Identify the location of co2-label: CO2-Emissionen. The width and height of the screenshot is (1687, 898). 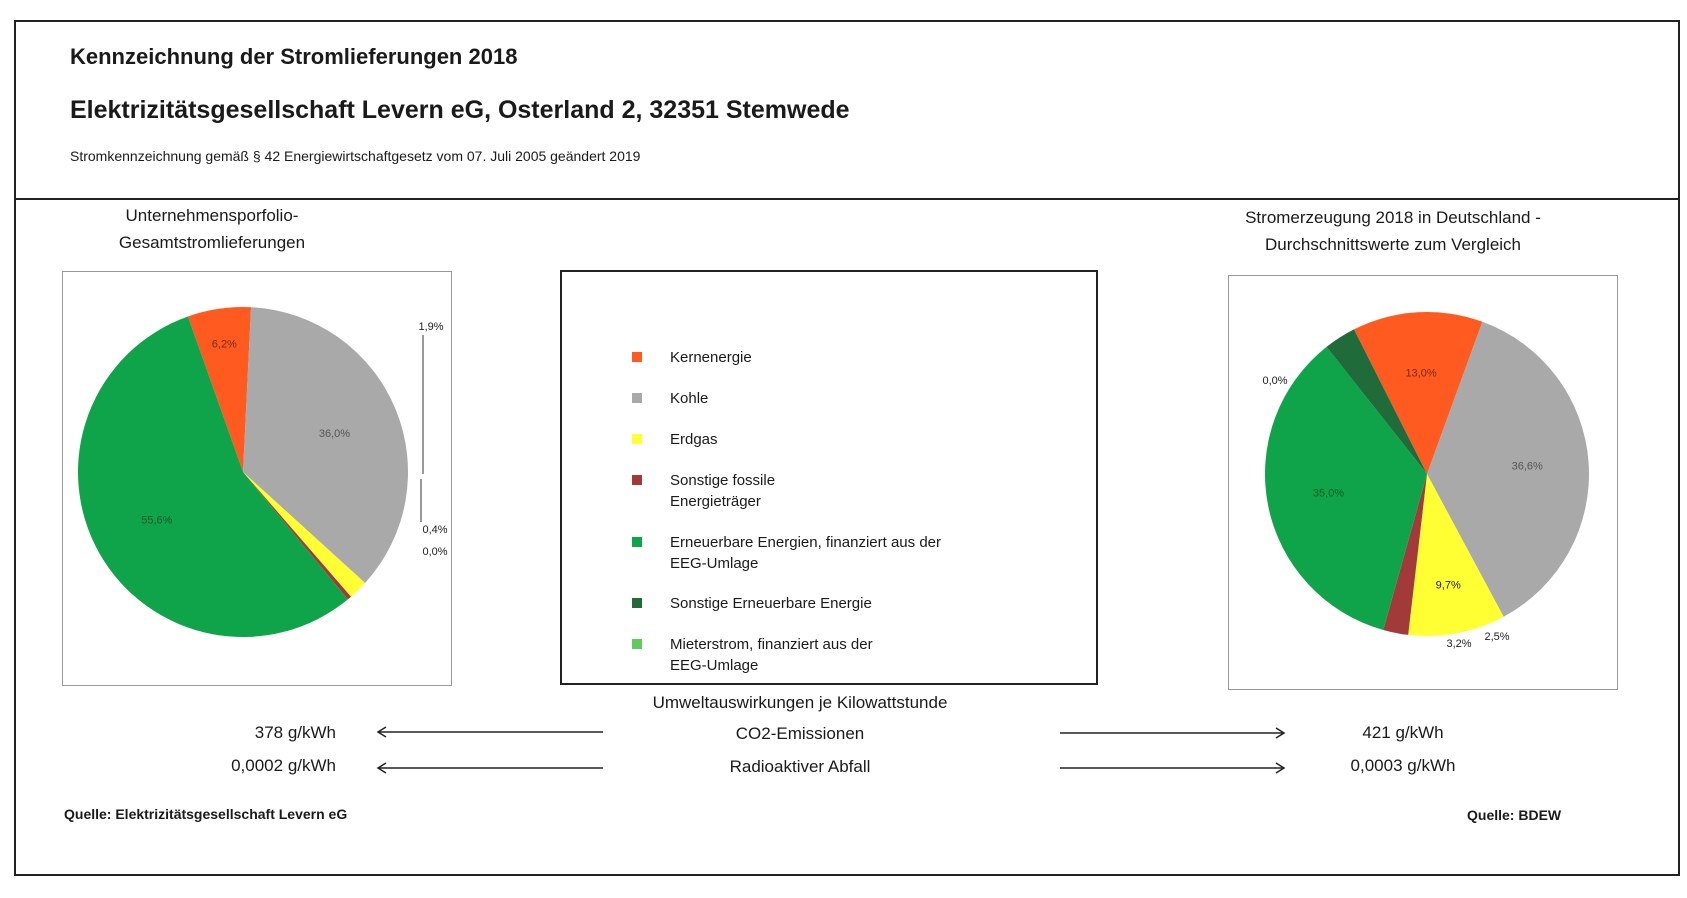
(800, 733).